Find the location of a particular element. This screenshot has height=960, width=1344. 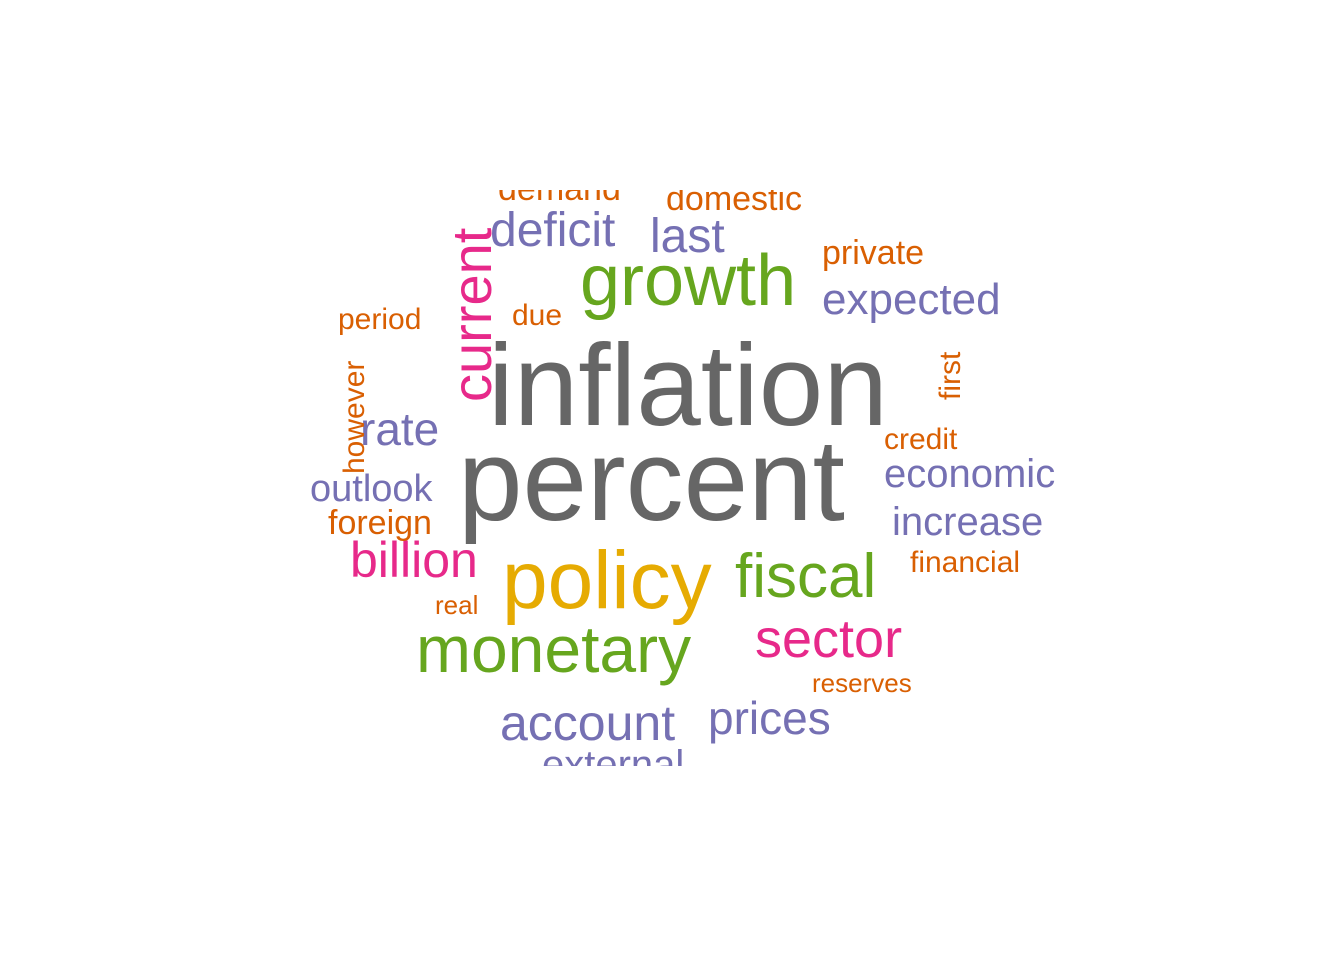

word-due: due is located at coordinates (537, 315).